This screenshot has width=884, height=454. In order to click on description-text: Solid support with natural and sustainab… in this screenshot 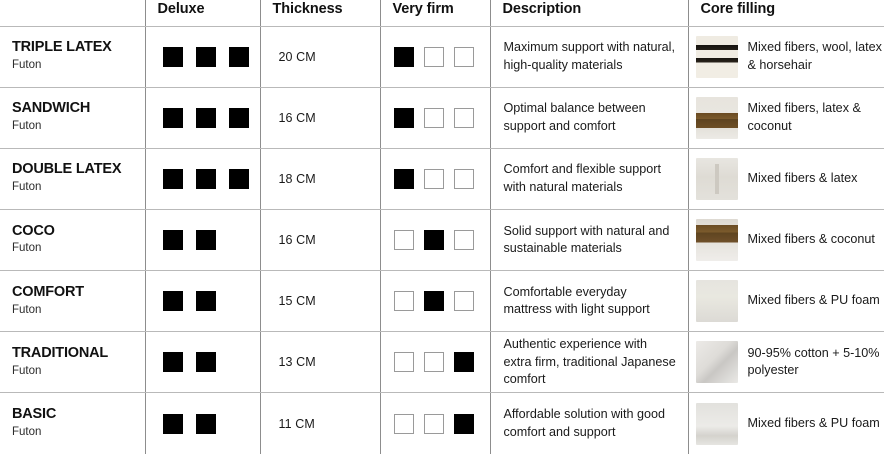, I will do `click(586, 239)`.